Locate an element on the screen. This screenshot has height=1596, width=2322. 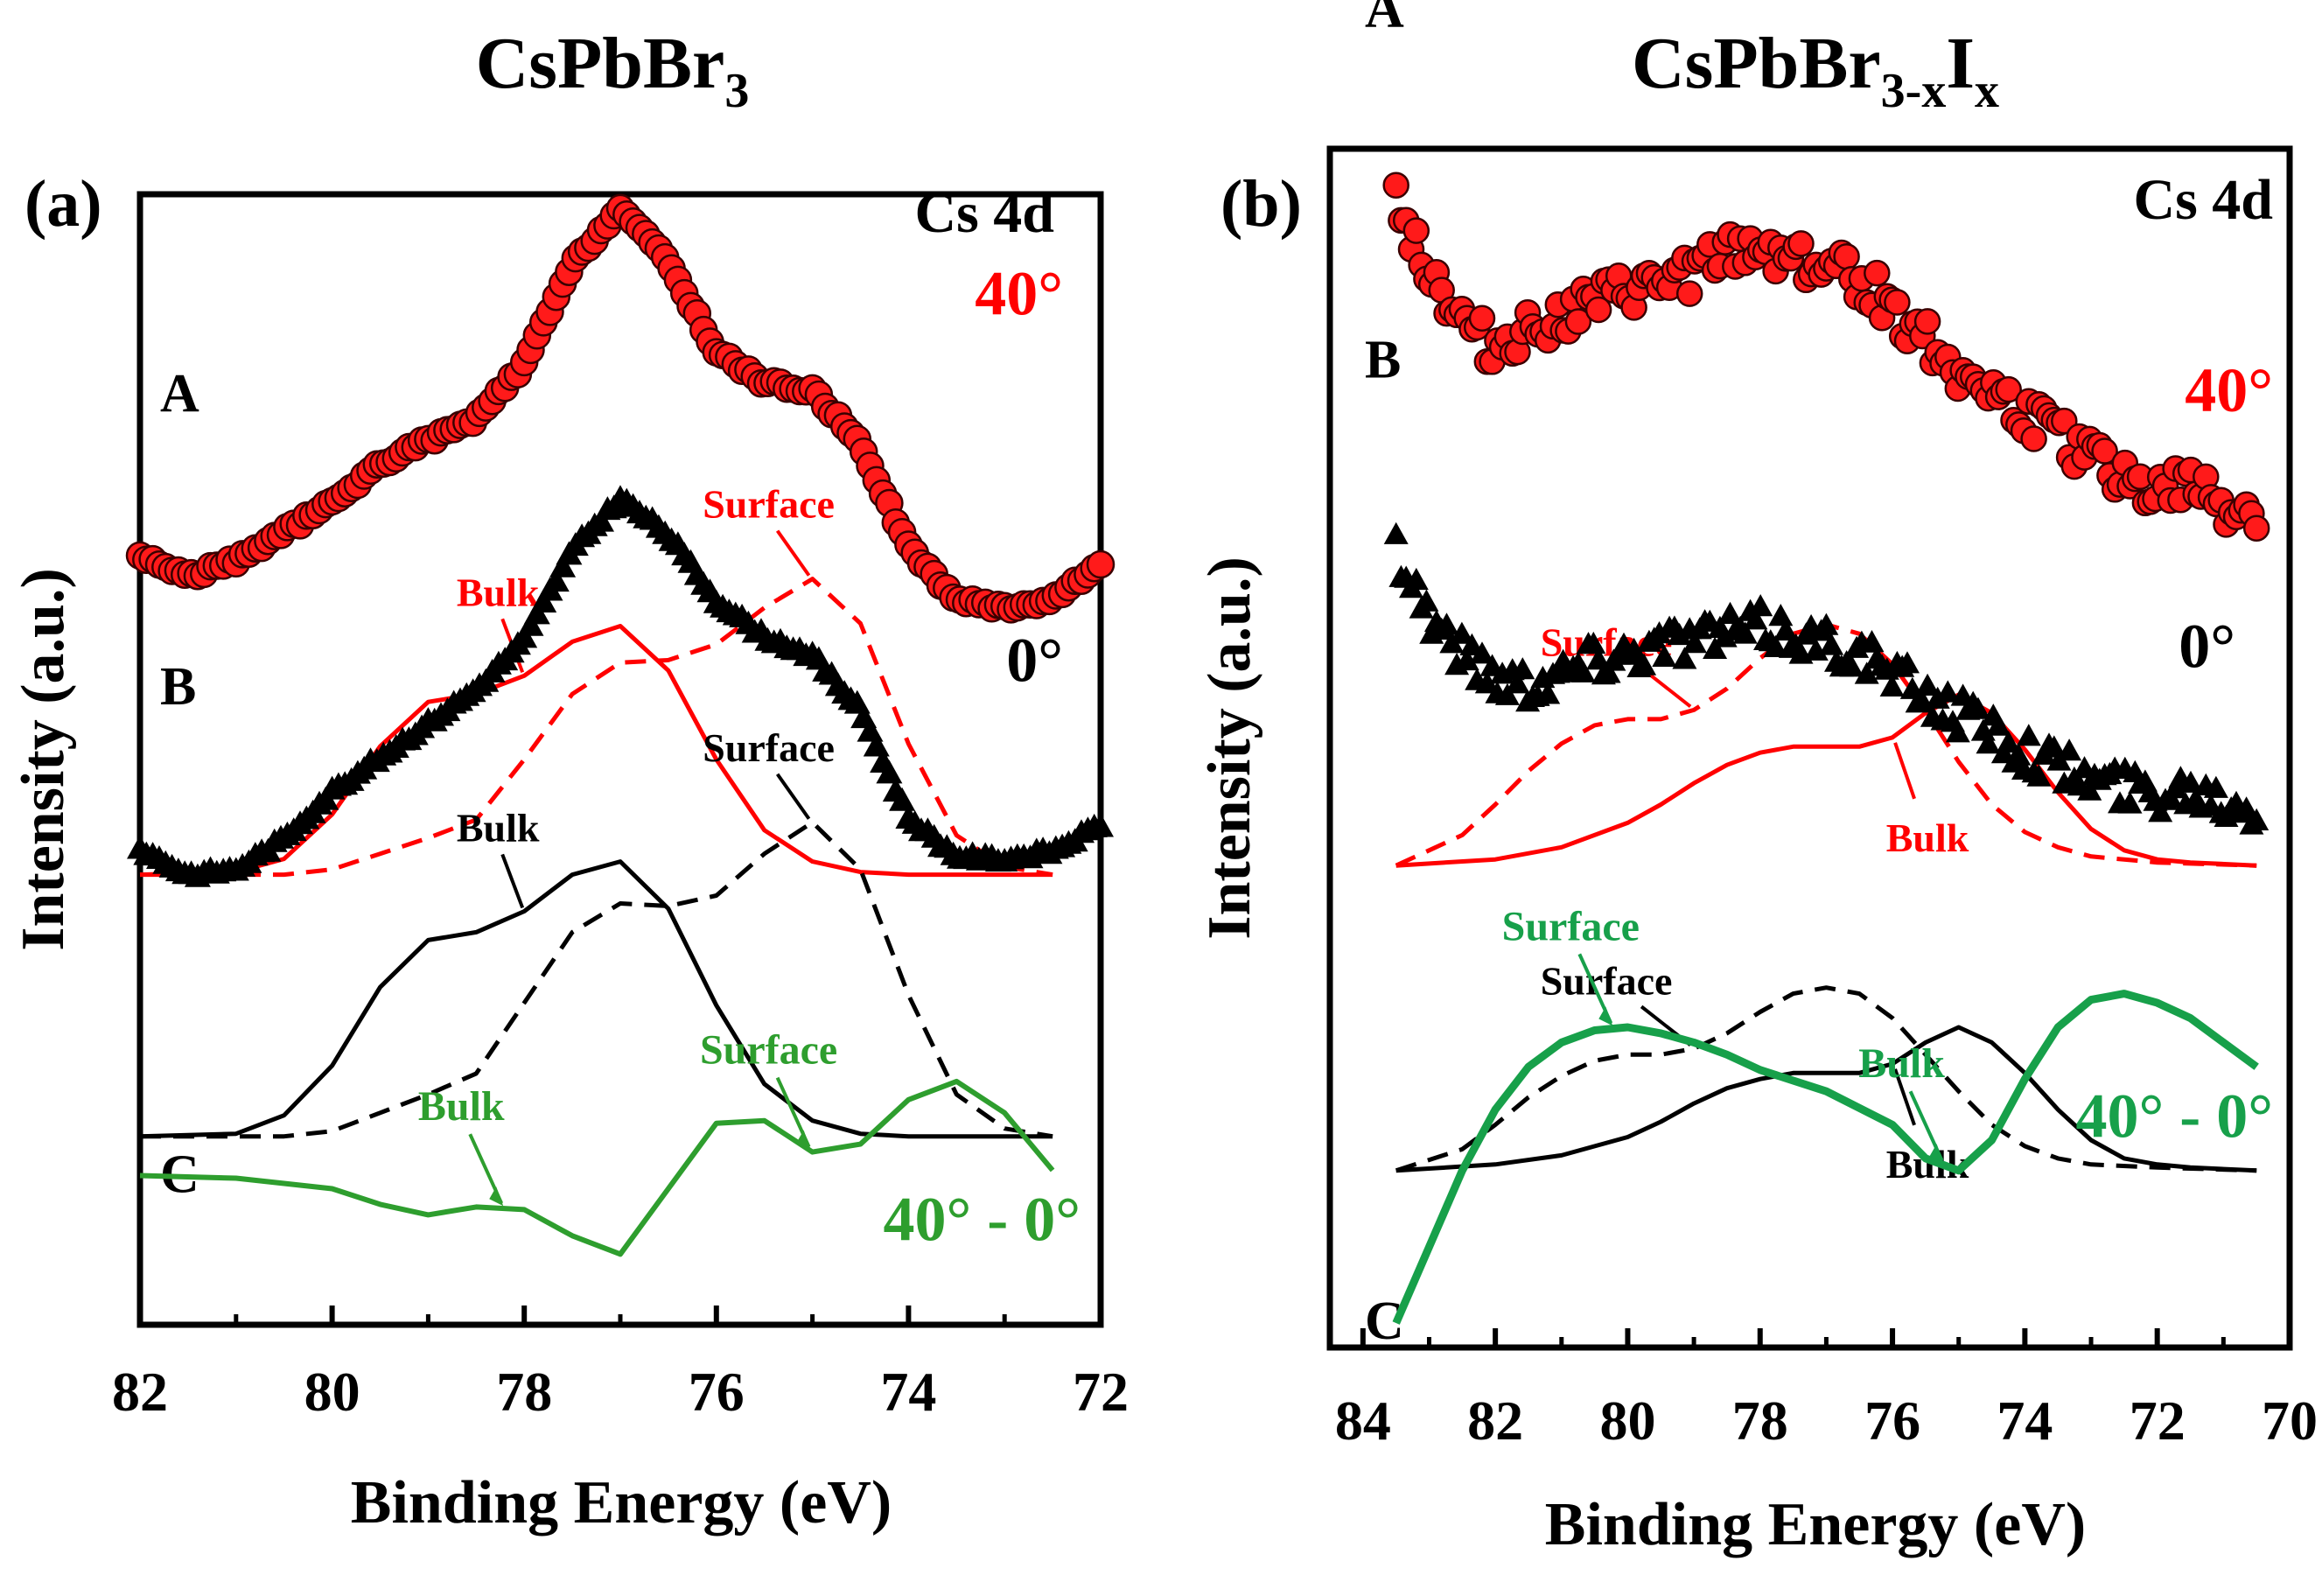
panel-label: (a) is located at coordinates (63, 204).